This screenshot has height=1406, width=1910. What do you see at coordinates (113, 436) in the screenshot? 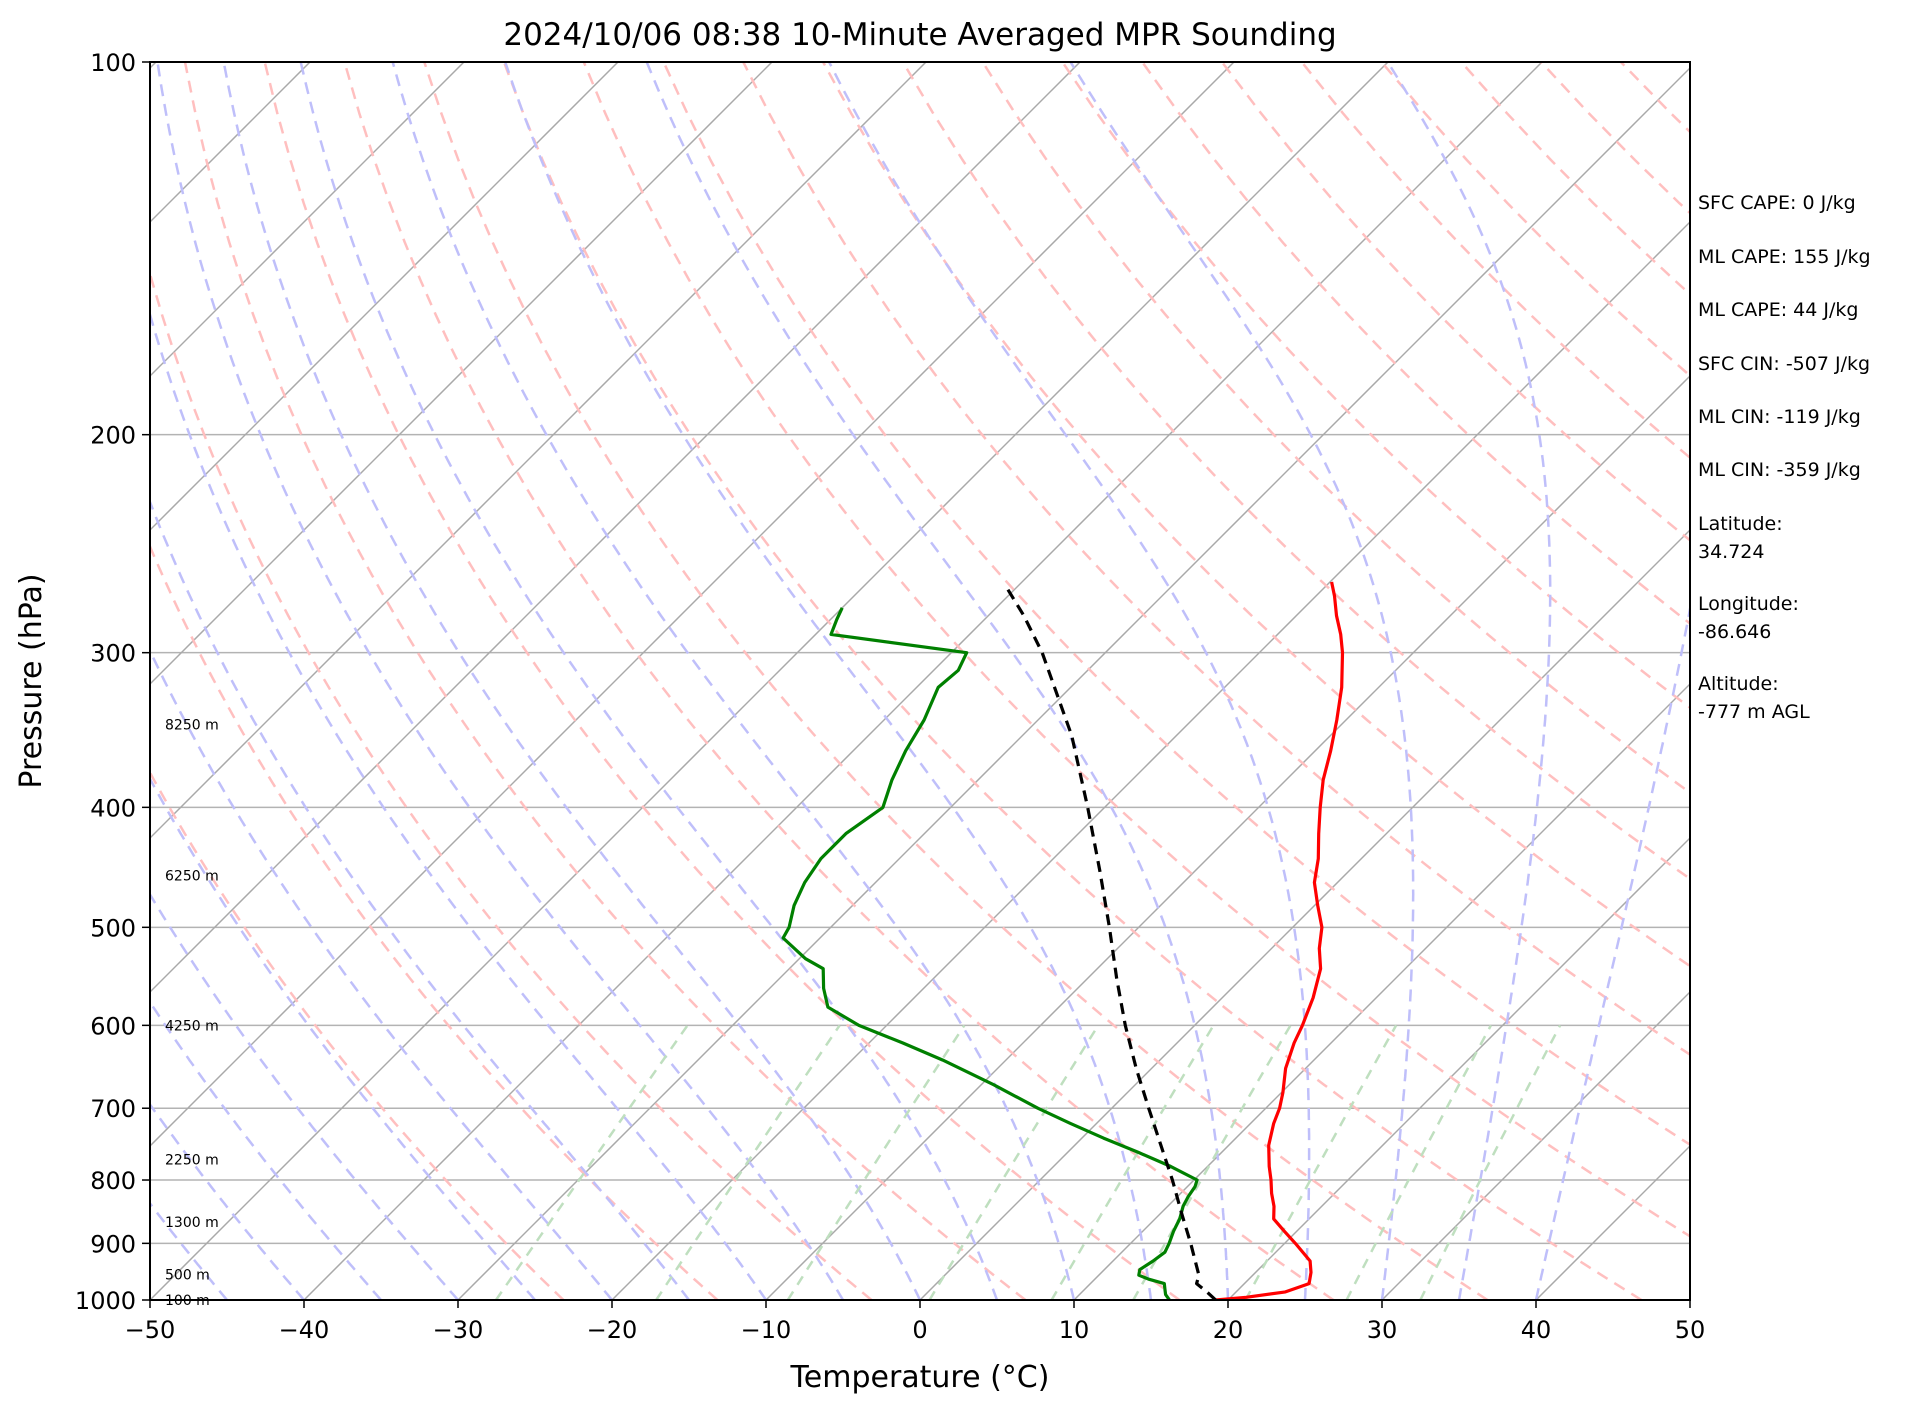
I see `y-tick-label: 200` at bounding box center [113, 436].